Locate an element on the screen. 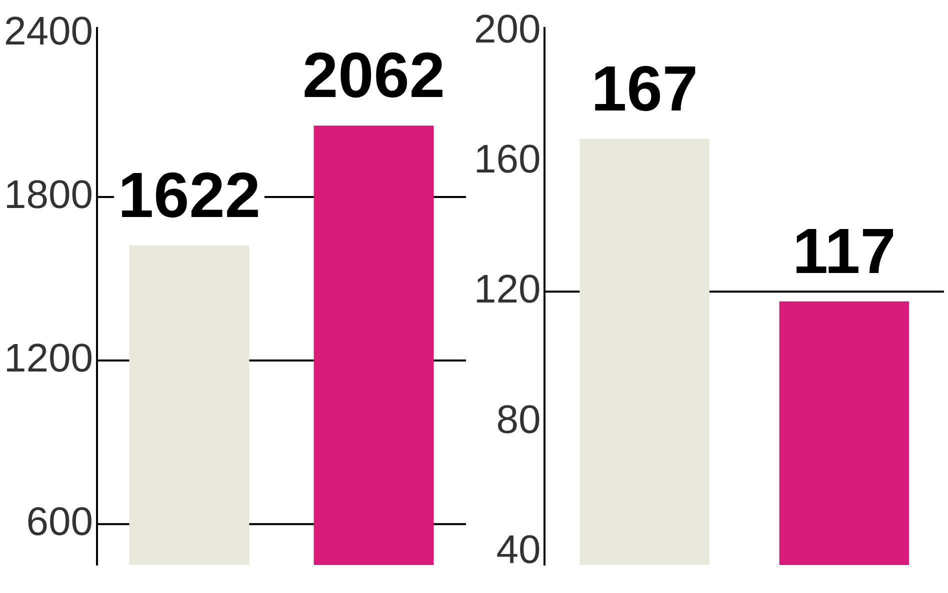 The width and height of the screenshot is (948, 593). data-label: 167 is located at coordinates (644, 88).